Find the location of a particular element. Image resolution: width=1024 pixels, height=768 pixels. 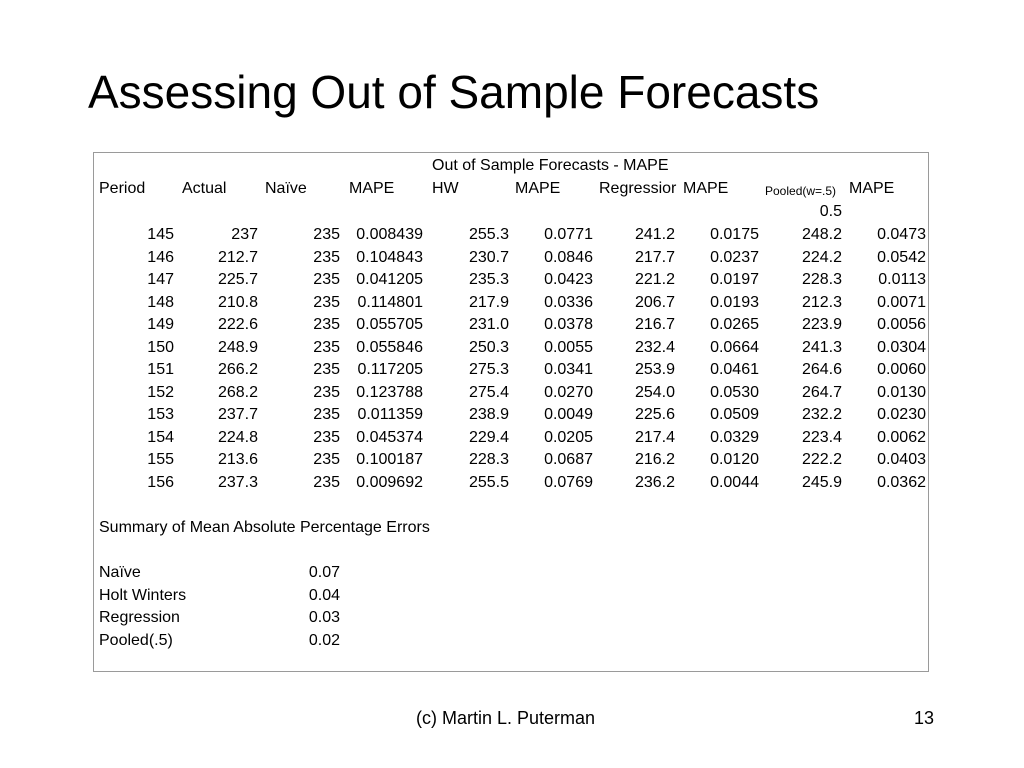

table-cell: 0.0664 is located at coordinates (734, 347).